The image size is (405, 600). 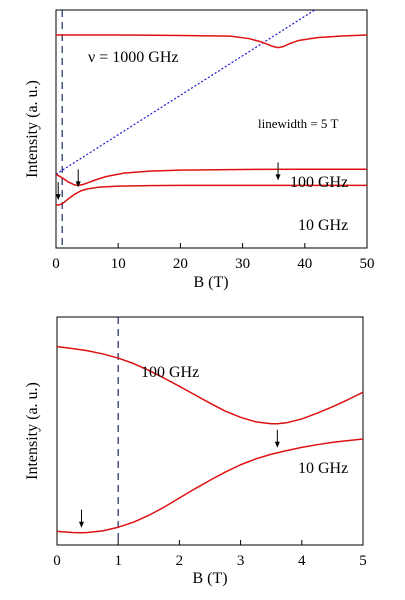 I want to click on x-tick-label: 2, so click(x=180, y=561).